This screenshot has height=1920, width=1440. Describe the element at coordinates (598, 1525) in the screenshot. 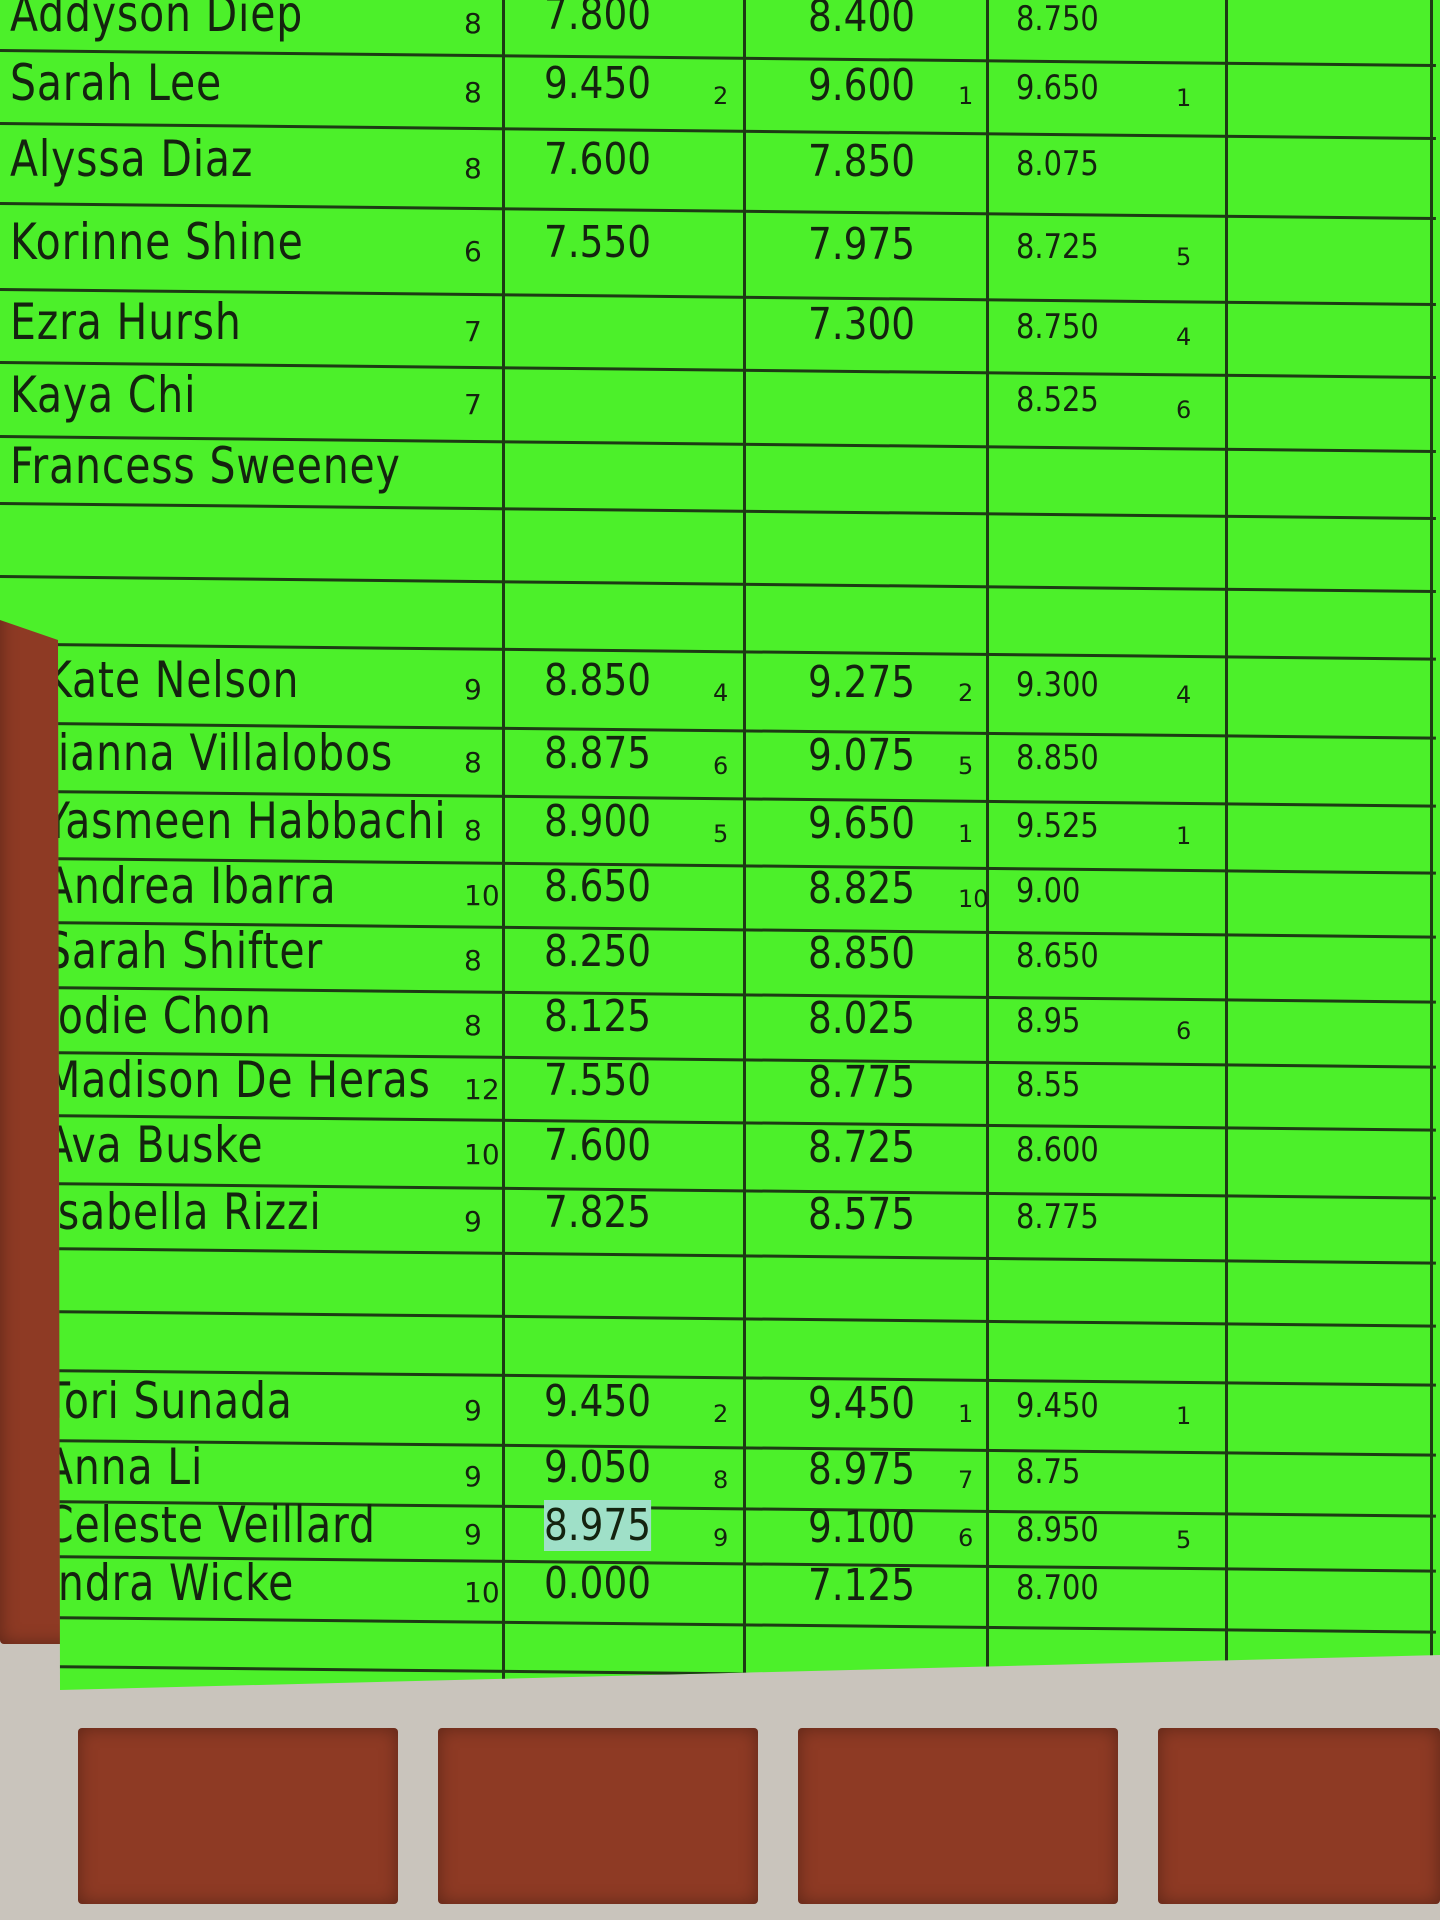

I see `score-round-1: 8.975` at that location.